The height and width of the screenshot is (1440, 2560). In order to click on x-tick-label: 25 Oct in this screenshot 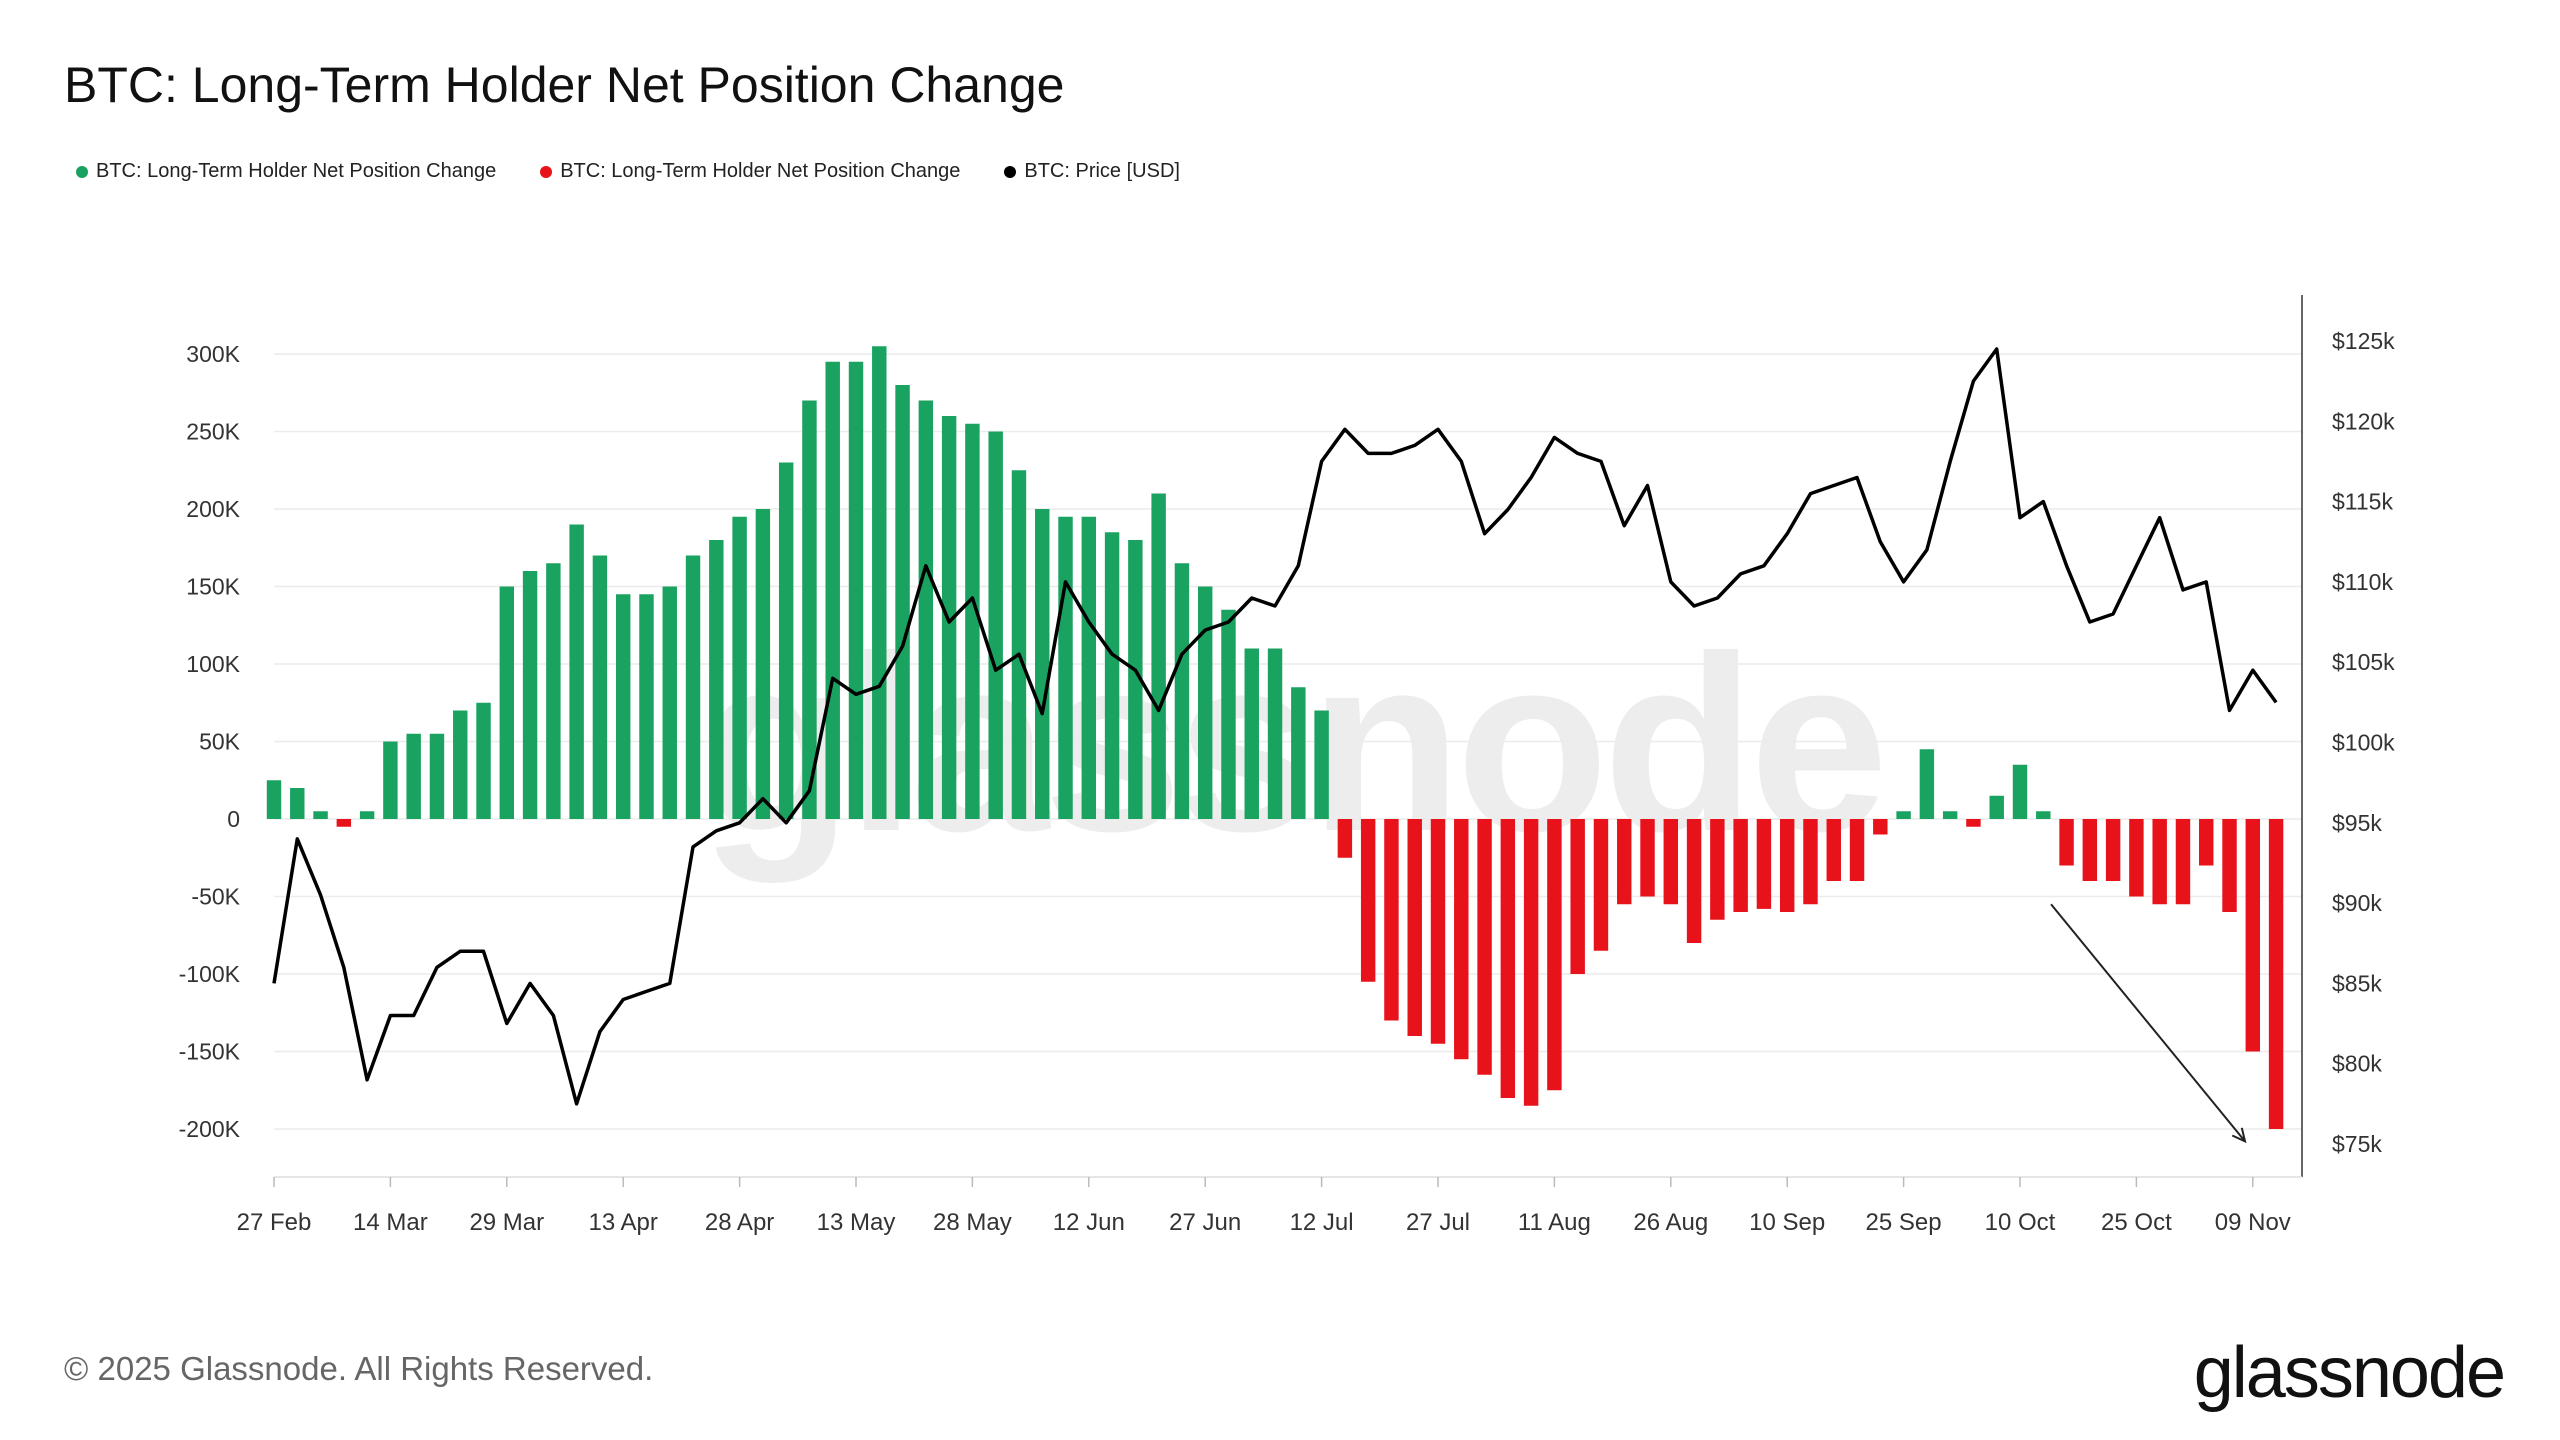, I will do `click(2136, 1222)`.